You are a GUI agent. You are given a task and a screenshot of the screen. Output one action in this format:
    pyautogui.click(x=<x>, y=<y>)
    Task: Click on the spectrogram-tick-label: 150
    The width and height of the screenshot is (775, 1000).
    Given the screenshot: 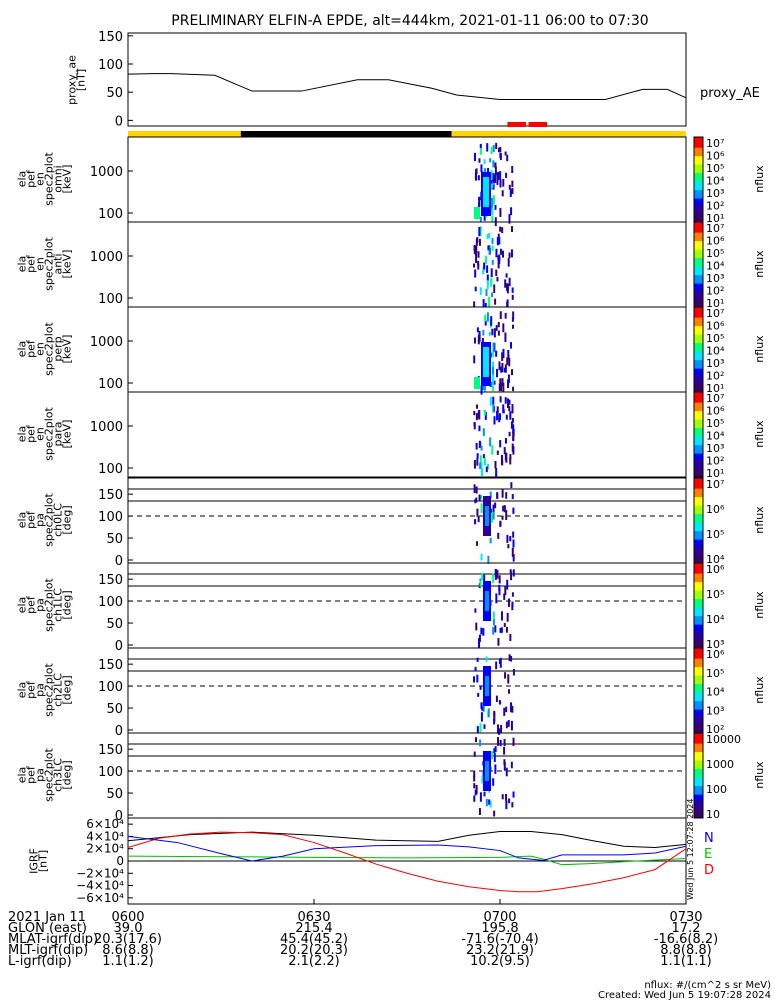 What is the action you would take?
    pyautogui.click(x=110, y=665)
    